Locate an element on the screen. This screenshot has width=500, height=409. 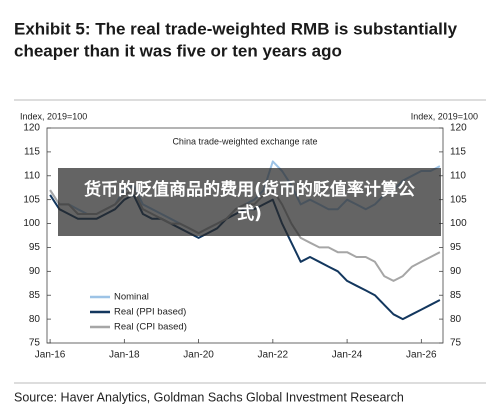
chart-title: China trade-weighted exchange rate is located at coordinates (244, 141).